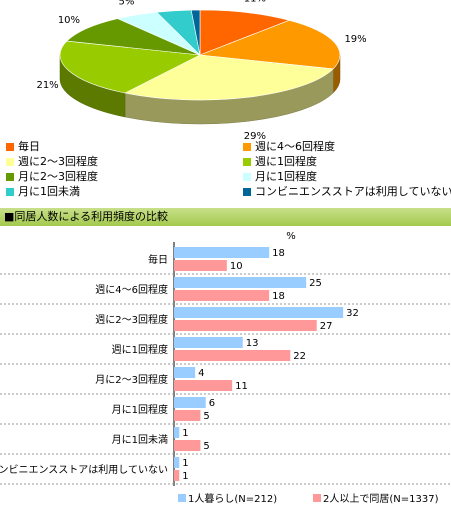  What do you see at coordinates (158, 259) in the screenshot?
I see `category-label: 毎日` at bounding box center [158, 259].